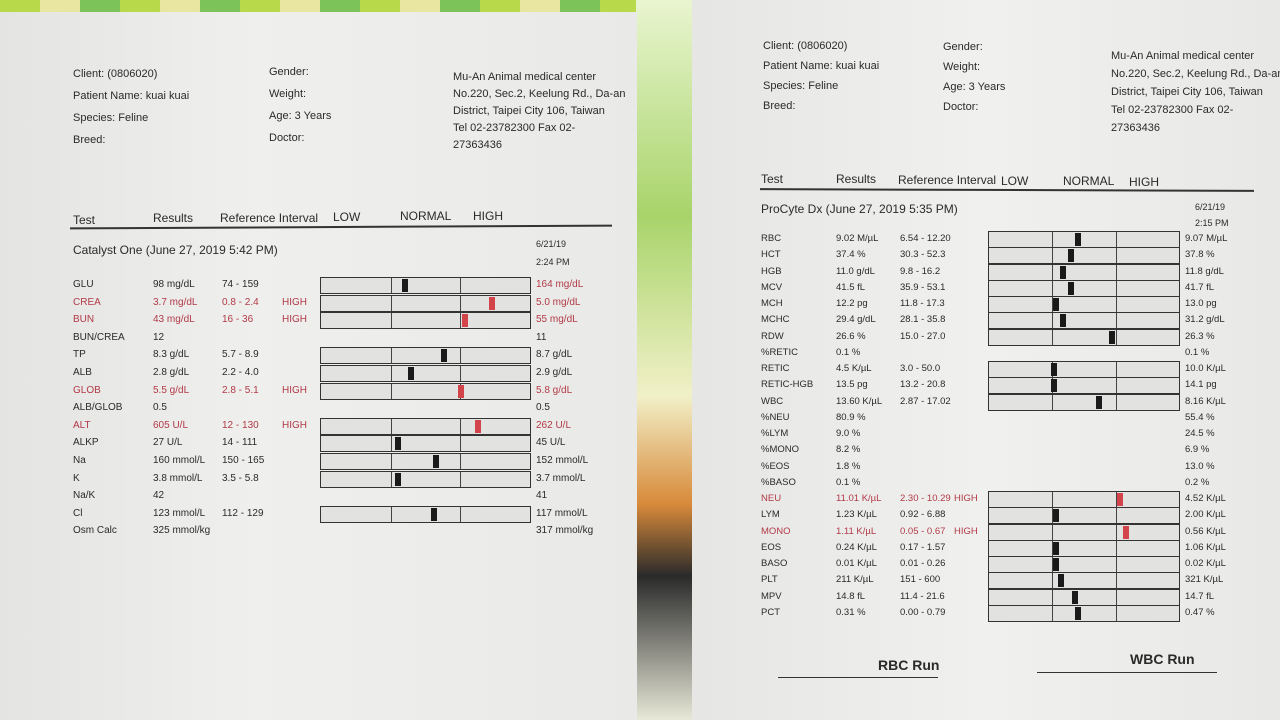  What do you see at coordinates (1200, 612) in the screenshot?
I see `previous-result: 0.47 %` at bounding box center [1200, 612].